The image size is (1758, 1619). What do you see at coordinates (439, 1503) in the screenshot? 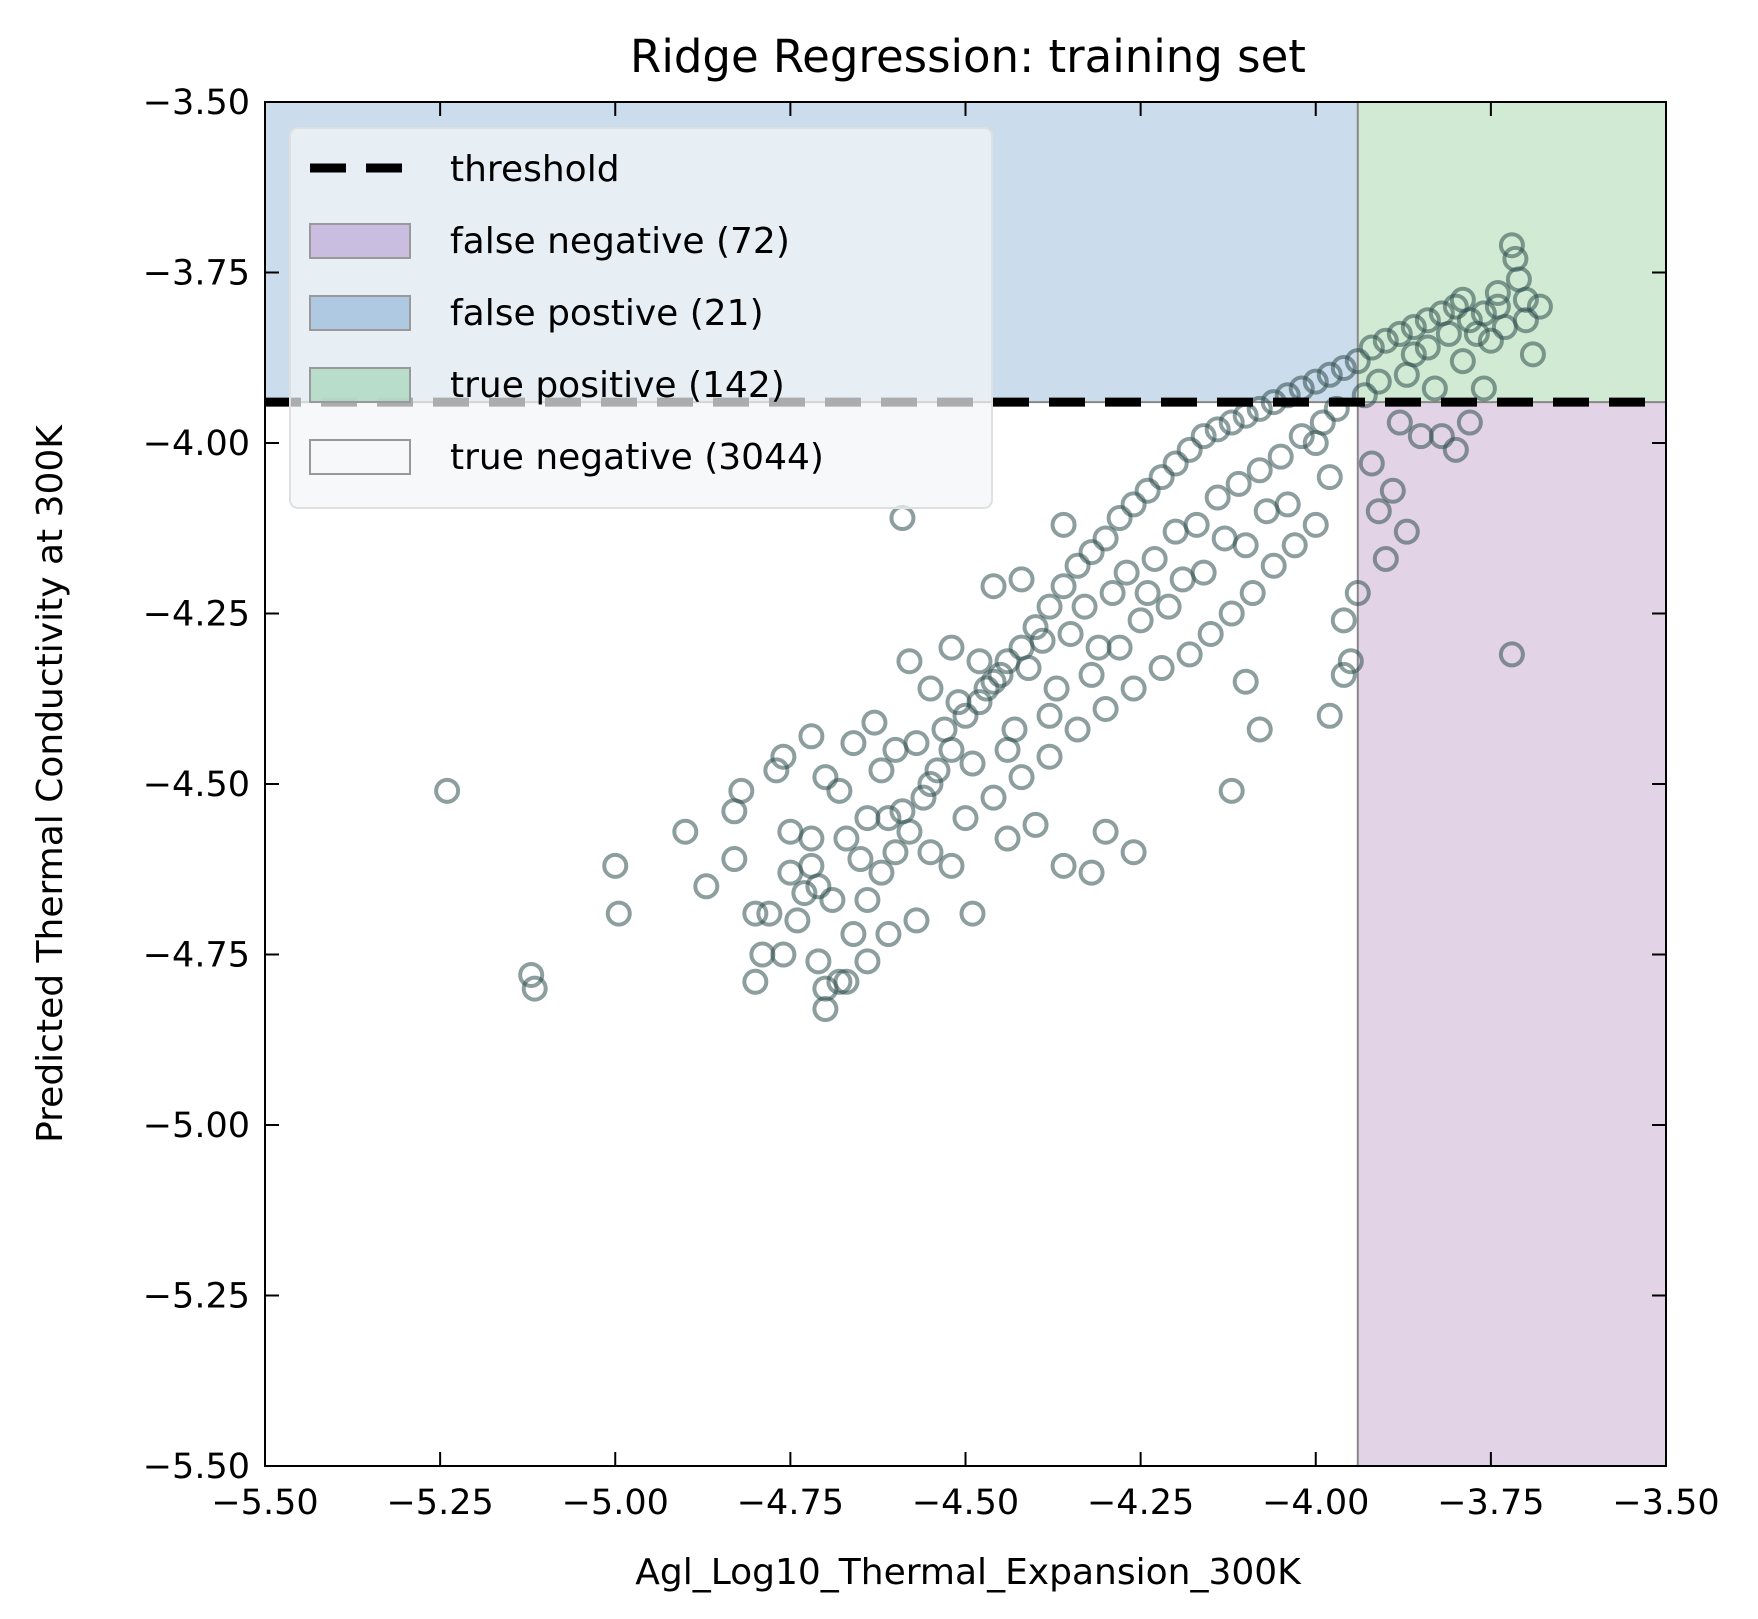
I see `x-tick-label: −5.25` at bounding box center [439, 1503].